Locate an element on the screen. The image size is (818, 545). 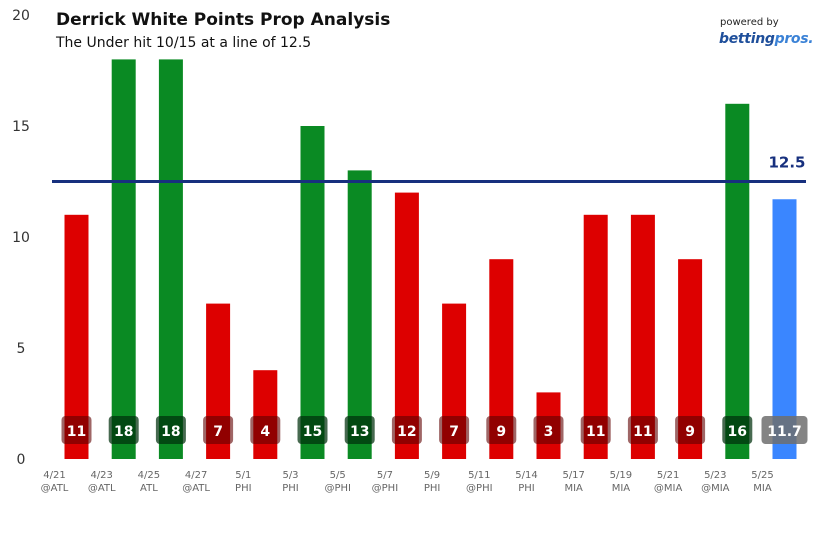
y-tick-label: 20 is located at coordinates (21, 16).